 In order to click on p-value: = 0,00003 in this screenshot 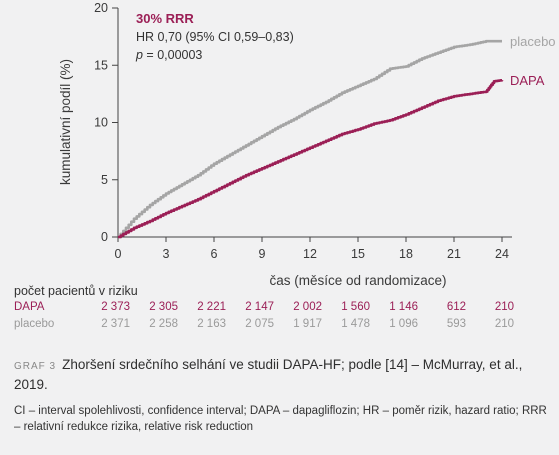, I will do `click(172, 55)`.